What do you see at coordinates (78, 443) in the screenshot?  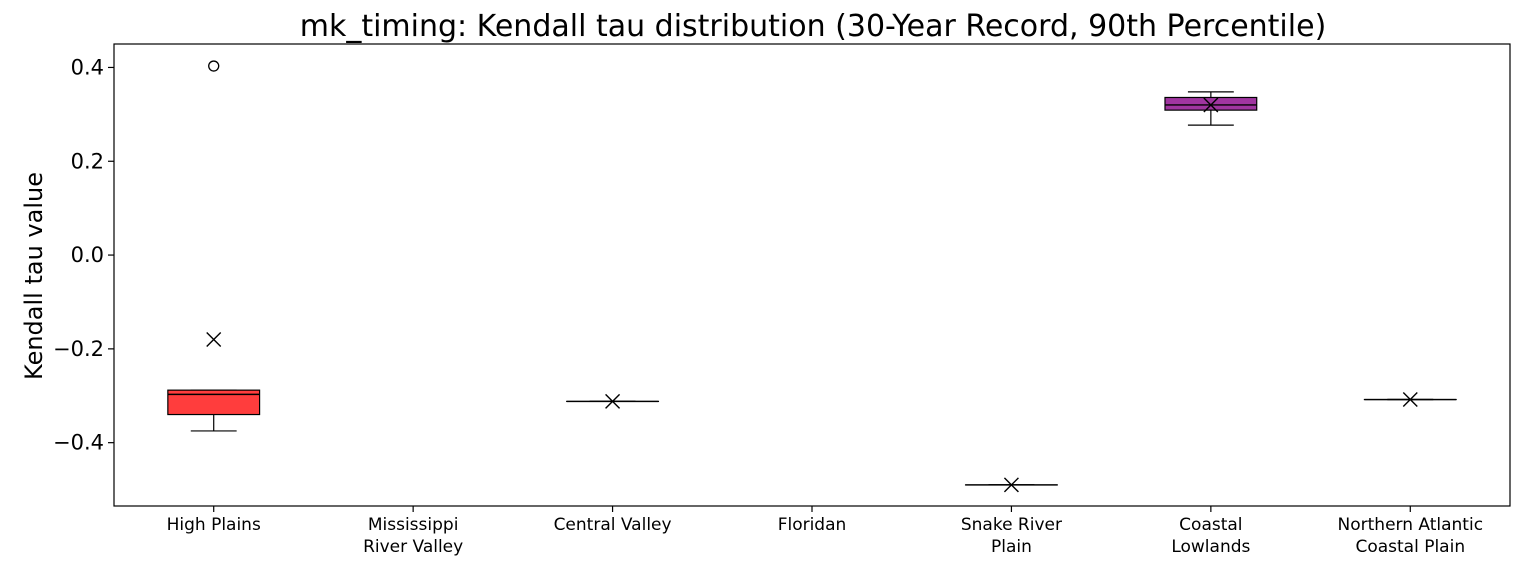 I see `y-tick-label: −0.4` at bounding box center [78, 443].